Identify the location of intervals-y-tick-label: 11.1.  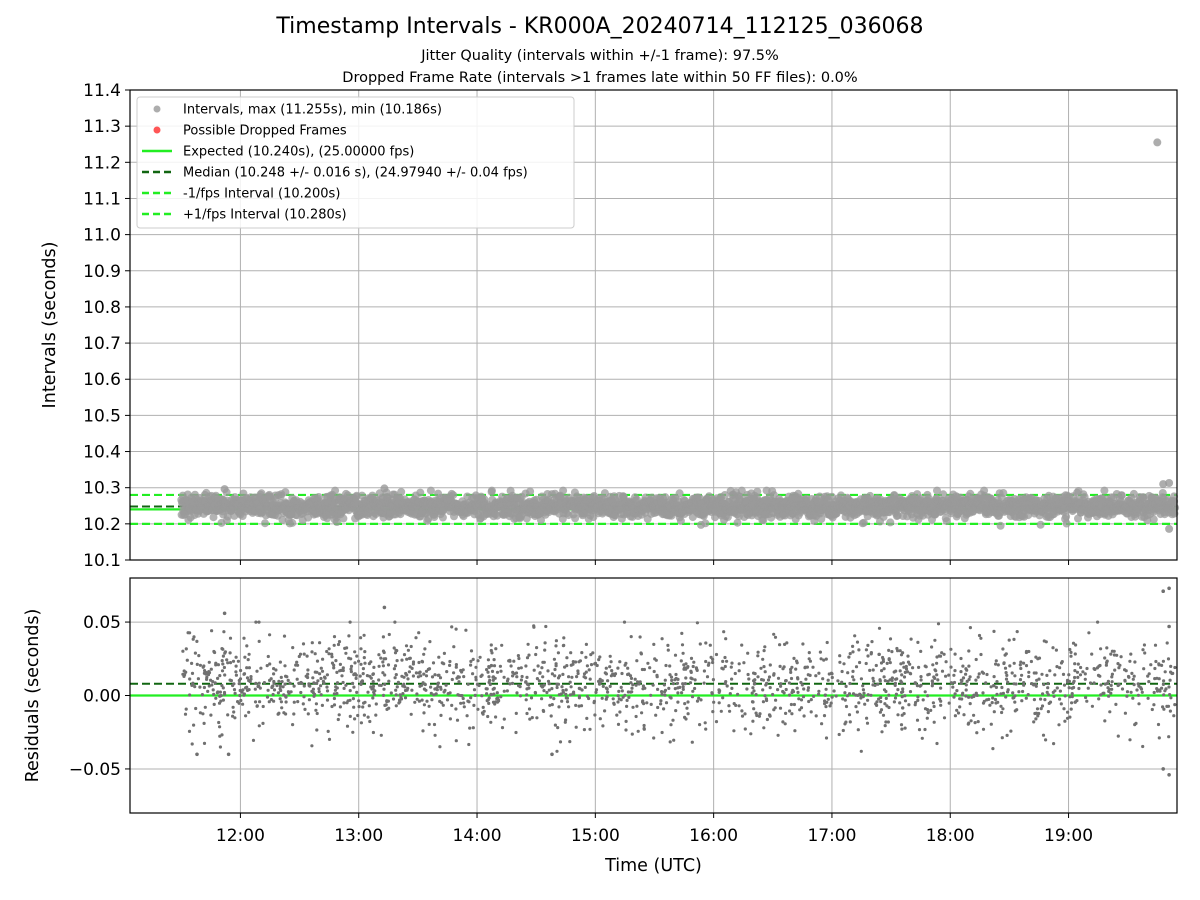
(102, 199).